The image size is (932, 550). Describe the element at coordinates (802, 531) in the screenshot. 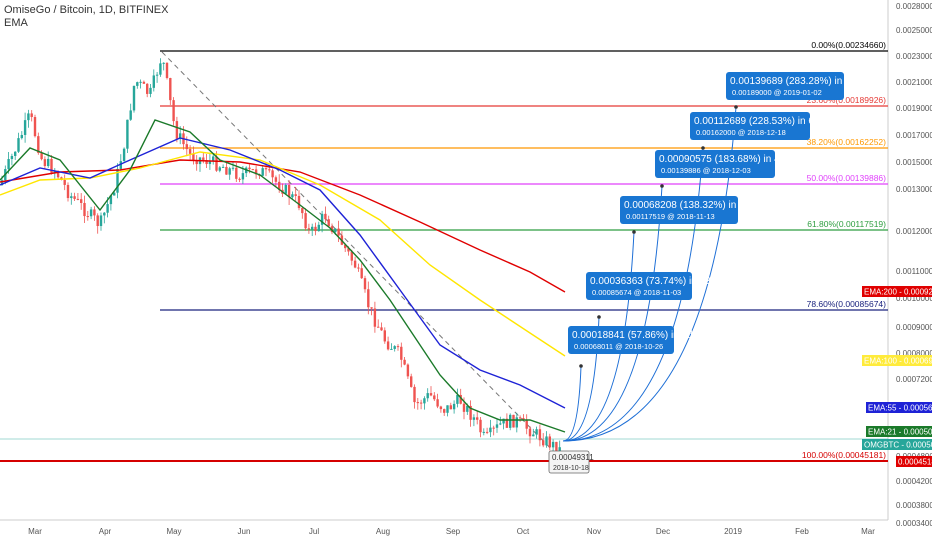

I see `time-tick-label: Feb` at that location.